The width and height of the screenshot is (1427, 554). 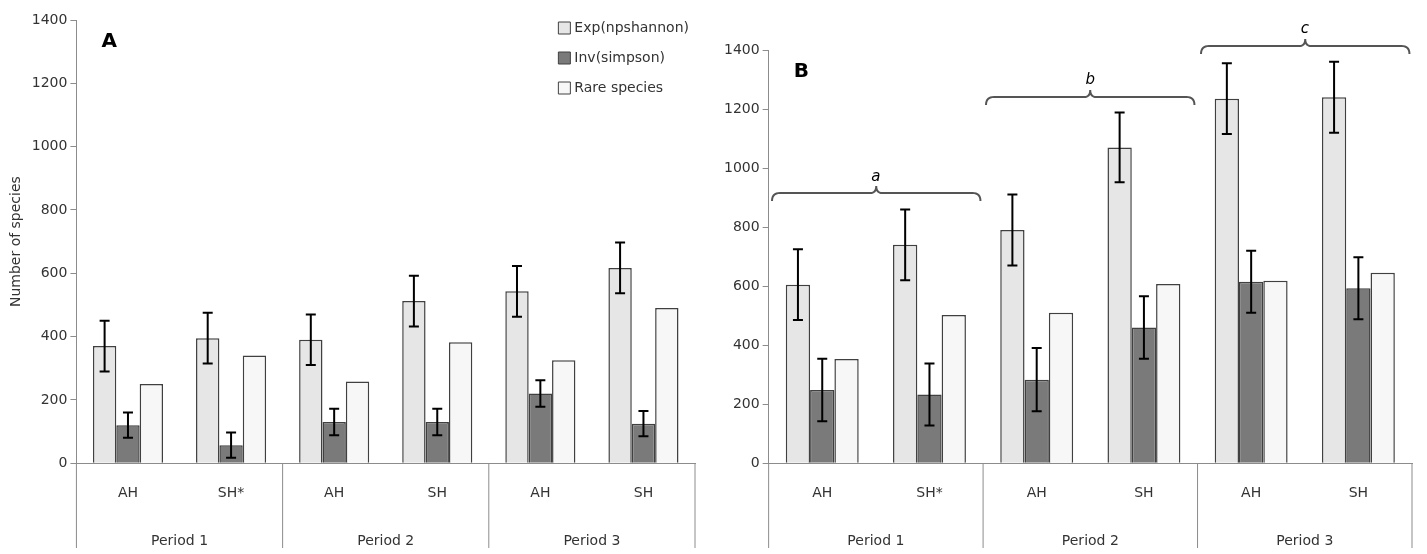 What do you see at coordinates (1090, 78) in the screenshot?
I see `annotation: b` at bounding box center [1090, 78].